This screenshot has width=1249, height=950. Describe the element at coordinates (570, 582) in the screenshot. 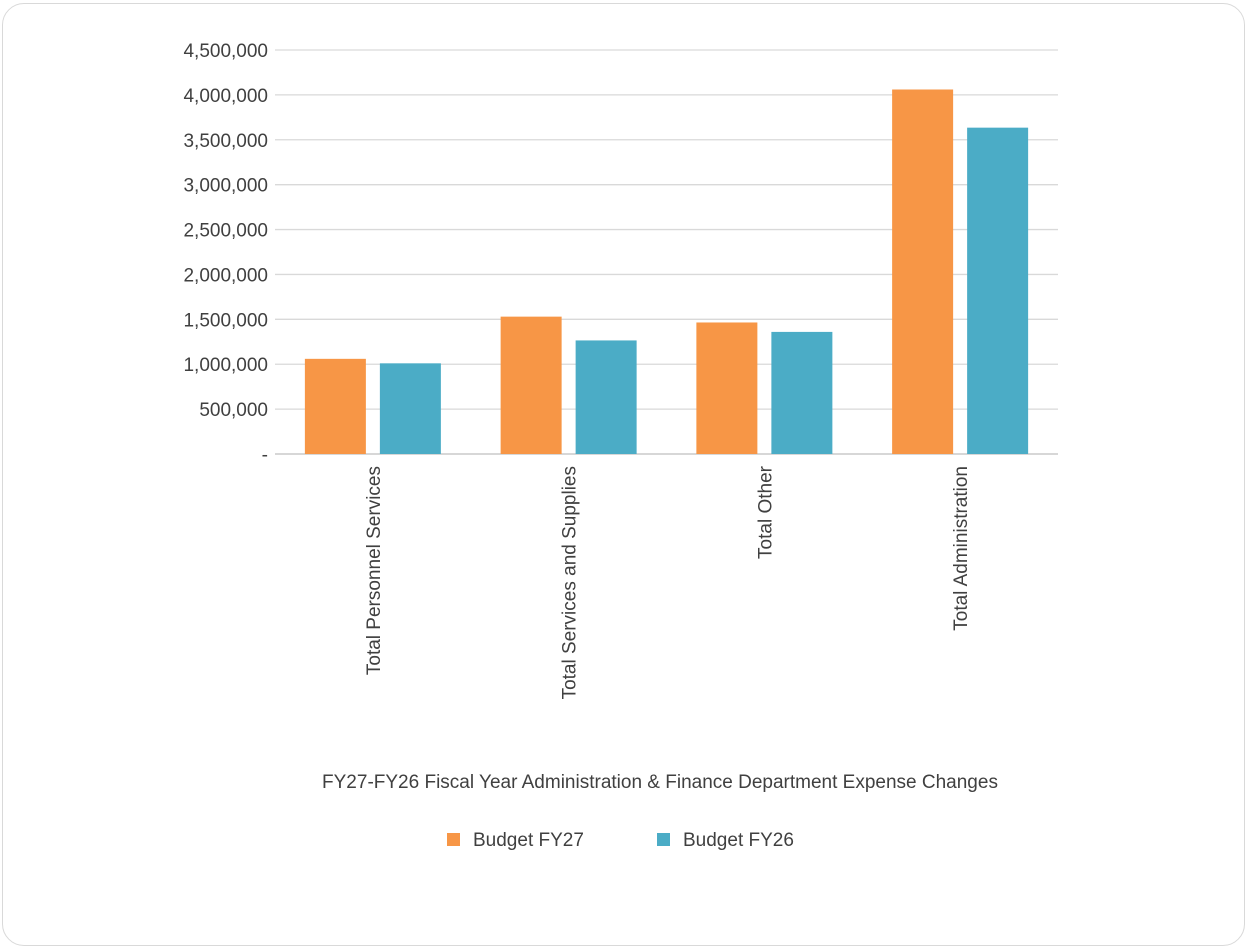

I see `category-label: Total Services and Supplies` at that location.